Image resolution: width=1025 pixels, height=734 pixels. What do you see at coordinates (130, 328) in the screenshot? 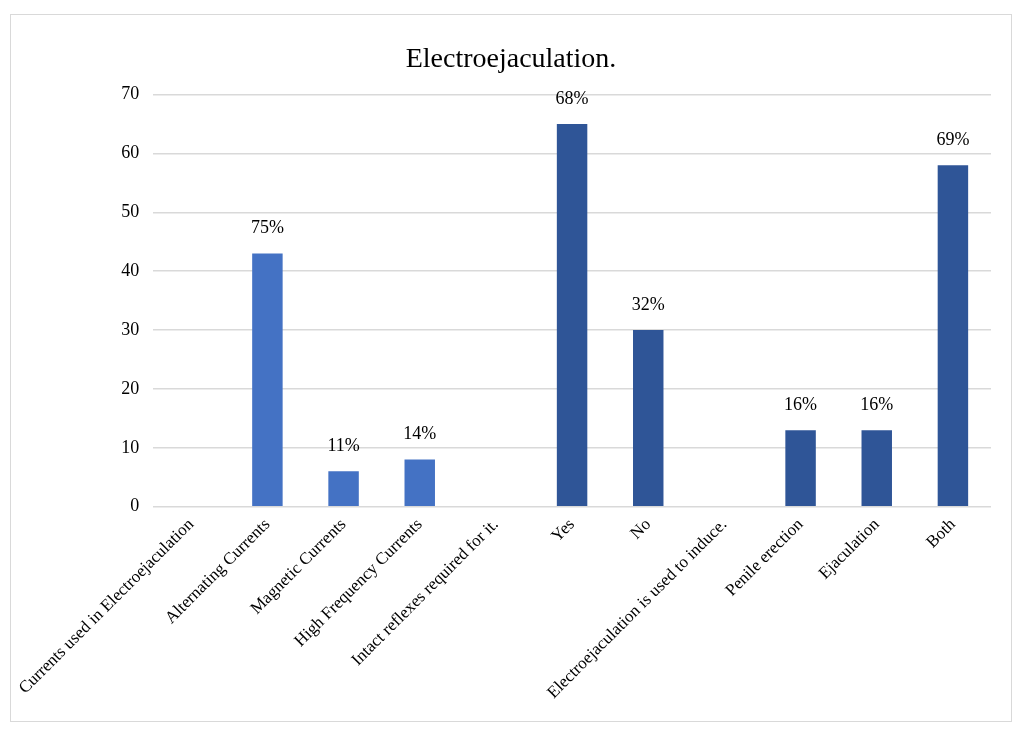
I see `y-tick-label: 30` at bounding box center [130, 328].